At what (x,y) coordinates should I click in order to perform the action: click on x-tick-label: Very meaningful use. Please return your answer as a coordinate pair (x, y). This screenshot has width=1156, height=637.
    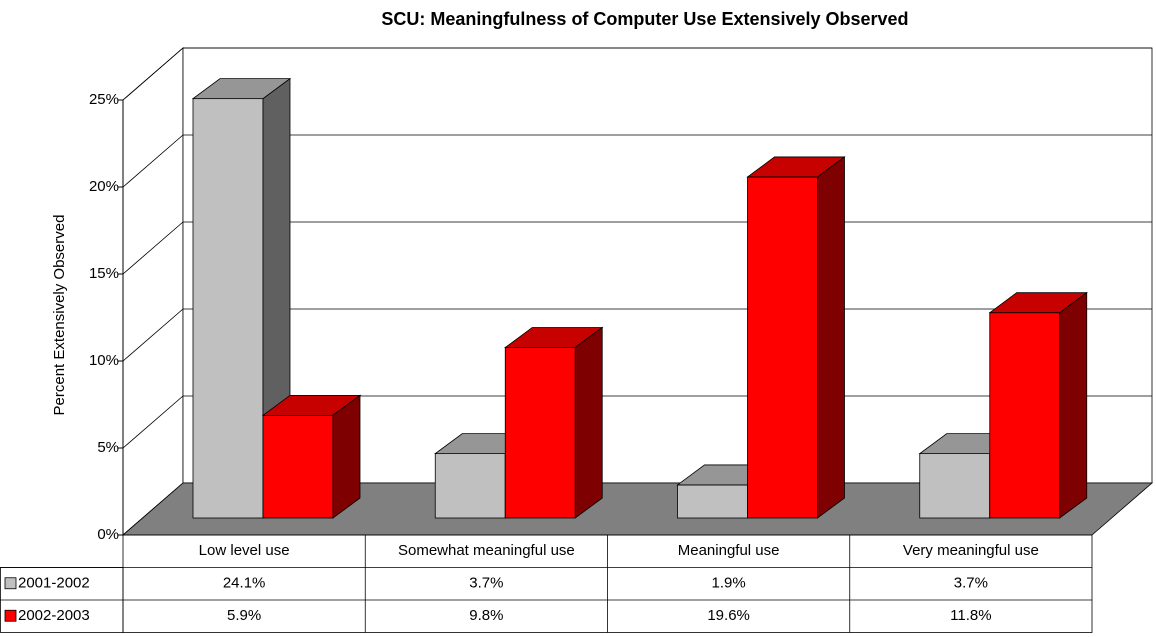
    Looking at the image, I should click on (971, 550).